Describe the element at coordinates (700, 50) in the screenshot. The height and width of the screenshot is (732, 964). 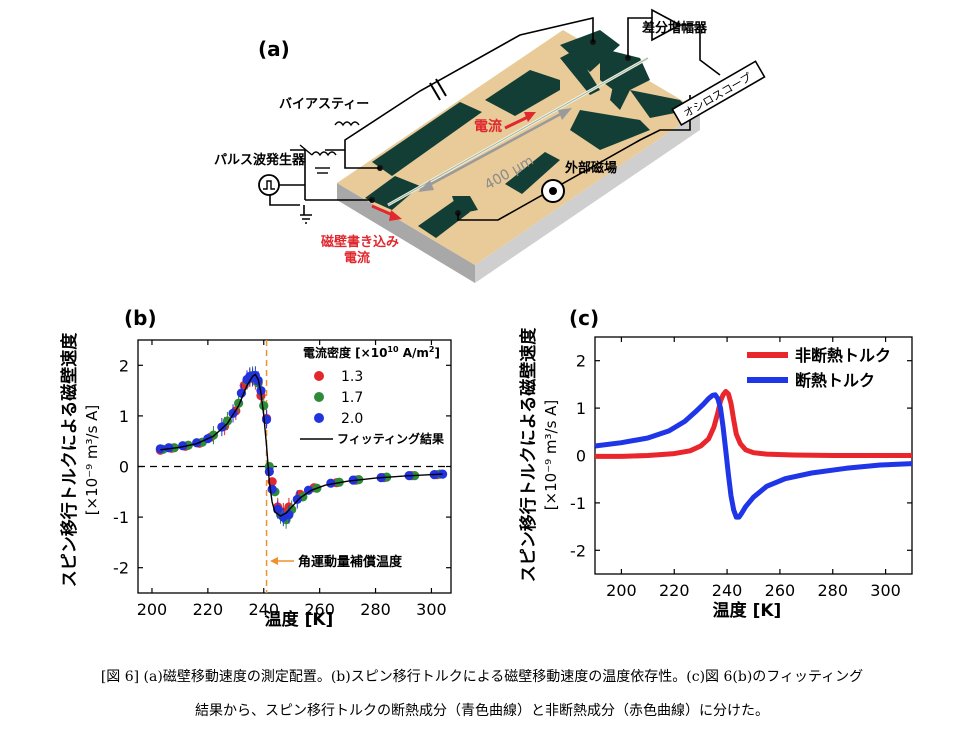
I see `amp-output-wire` at that location.